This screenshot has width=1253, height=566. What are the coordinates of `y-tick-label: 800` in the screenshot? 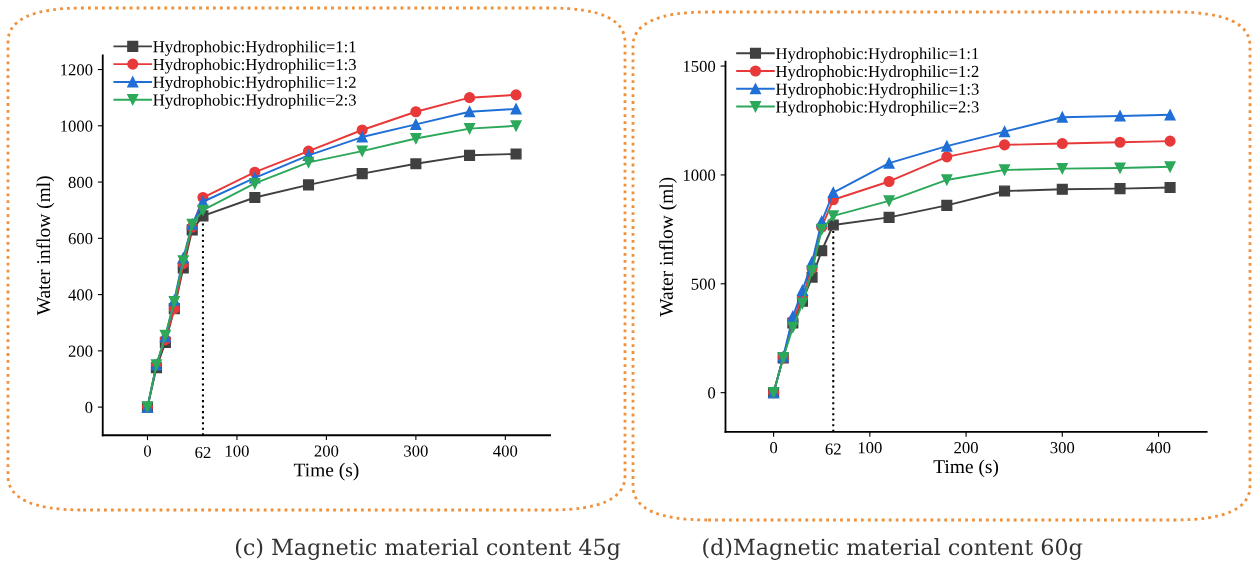 It's located at (80, 182).